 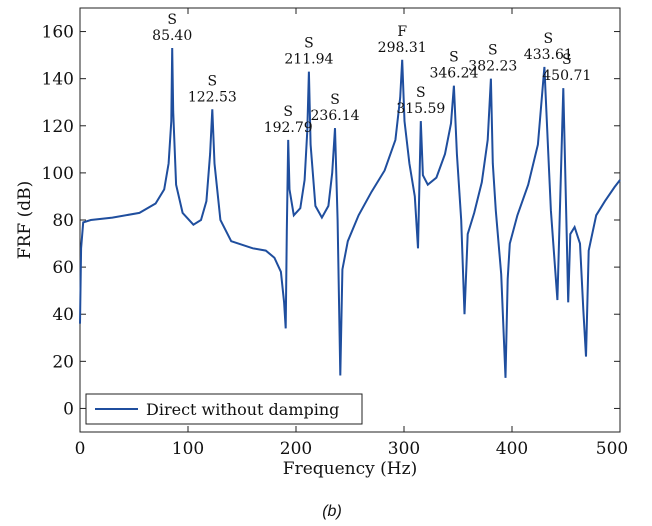 I want to click on peak-frequency-label: 236.14, so click(x=335, y=116).